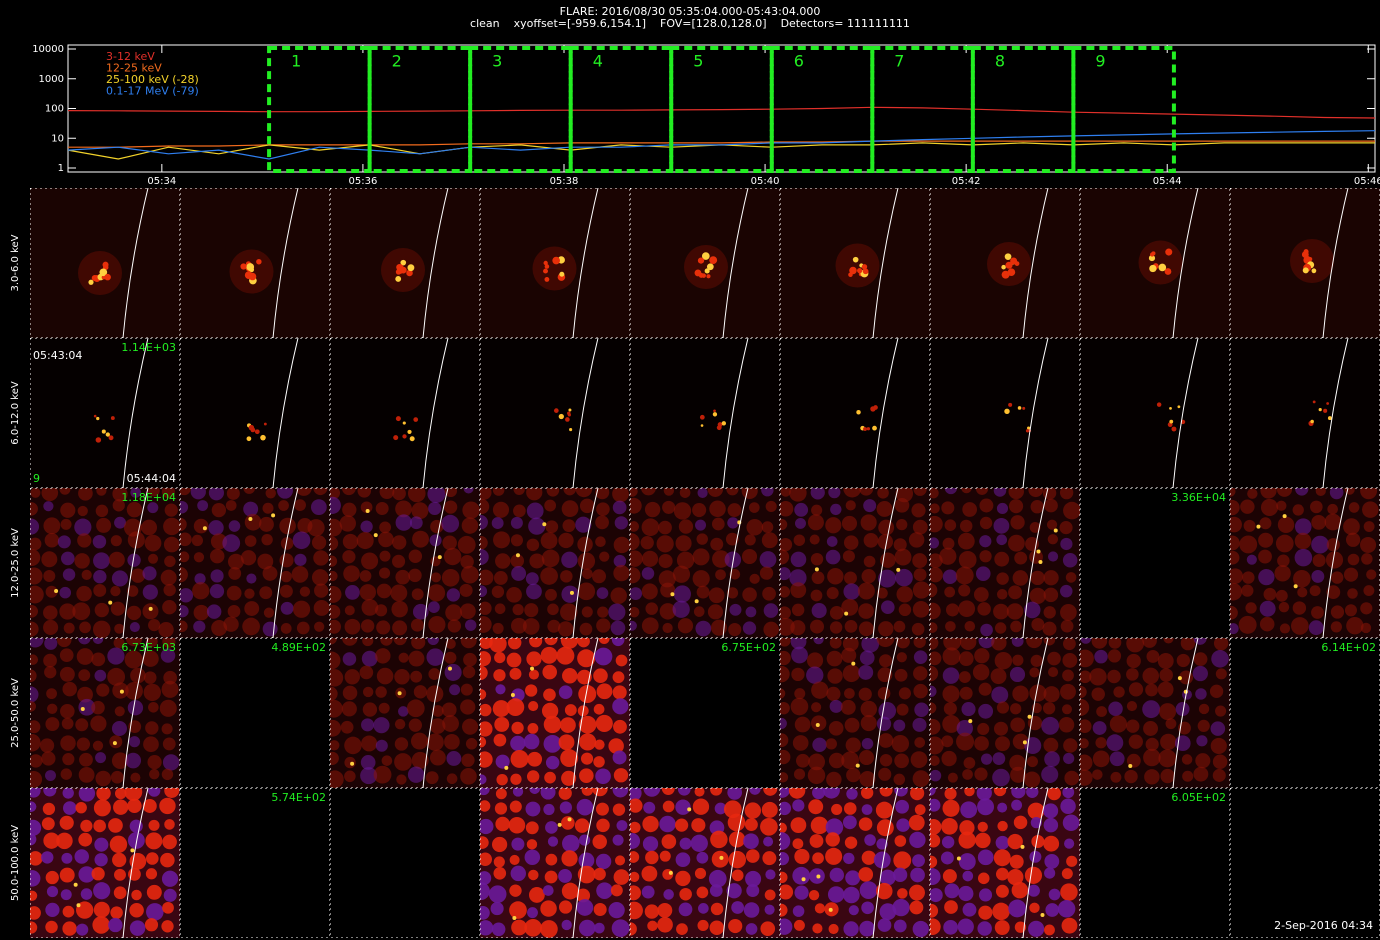  Describe the element at coordinates (405, 863) in the screenshot. I see `panel-border` at that location.